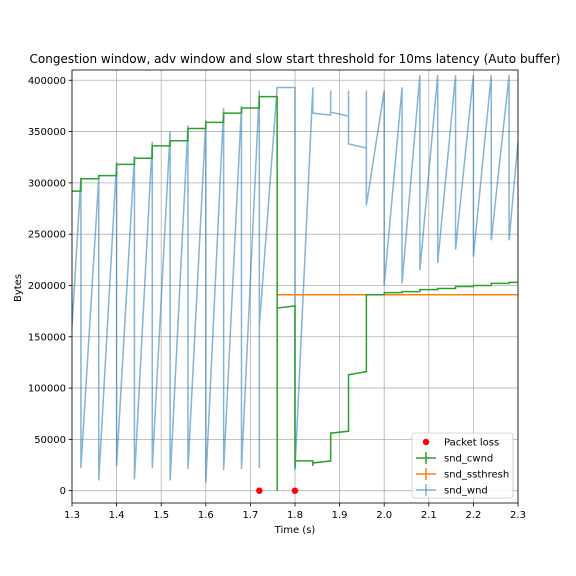  What do you see at coordinates (466, 491) in the screenshot?
I see `legend-label: snd_wnd` at bounding box center [466, 491].